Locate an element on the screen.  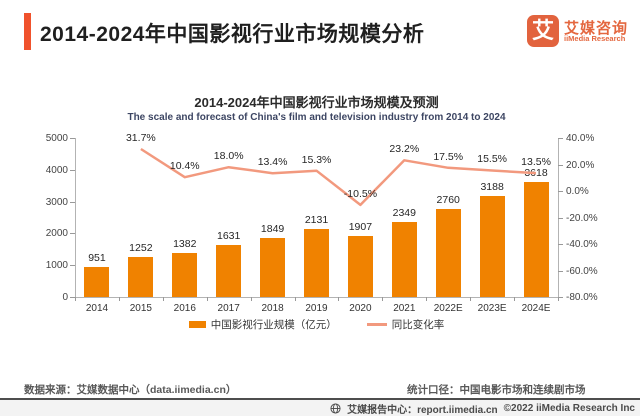
x-axis-label: 2022E is located at coordinates (448, 308).